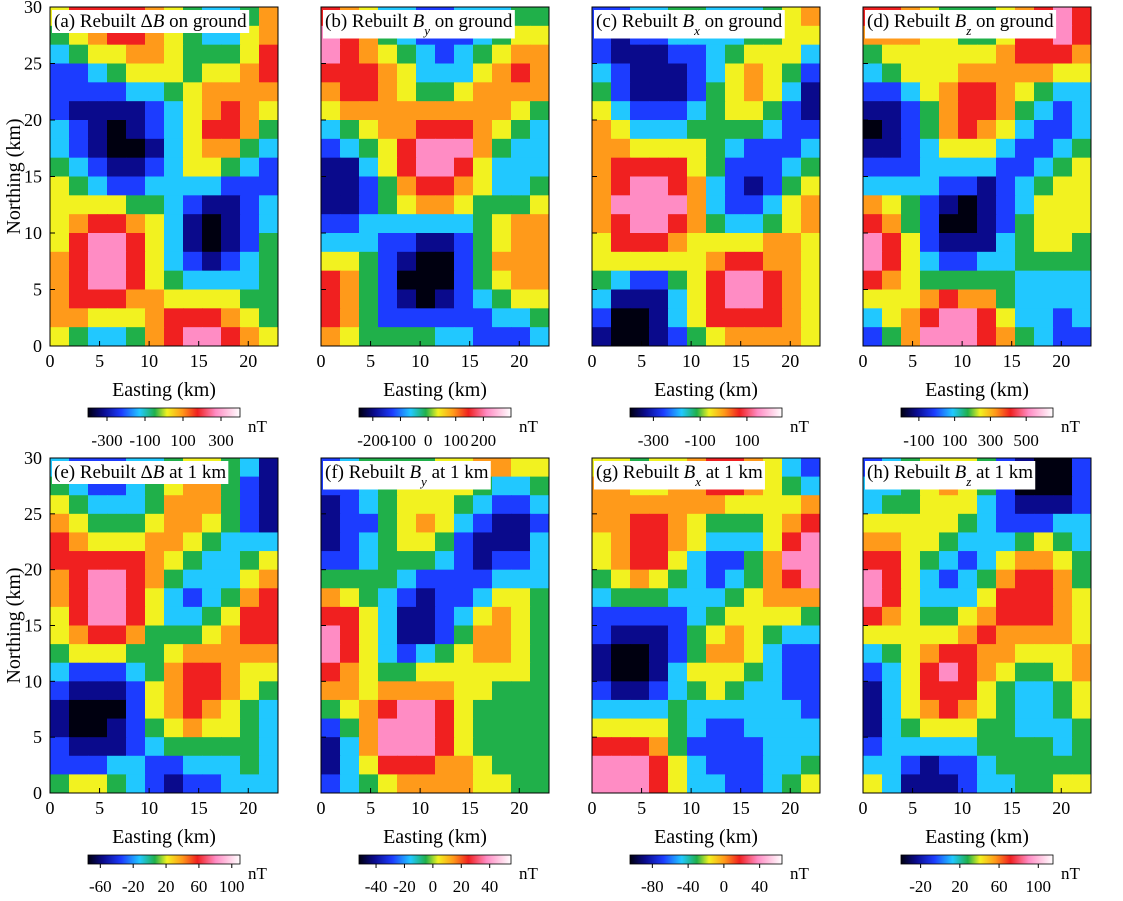 The width and height of the screenshot is (1123, 901). I want to click on colorbar-tick-label: -300, so click(653, 440).